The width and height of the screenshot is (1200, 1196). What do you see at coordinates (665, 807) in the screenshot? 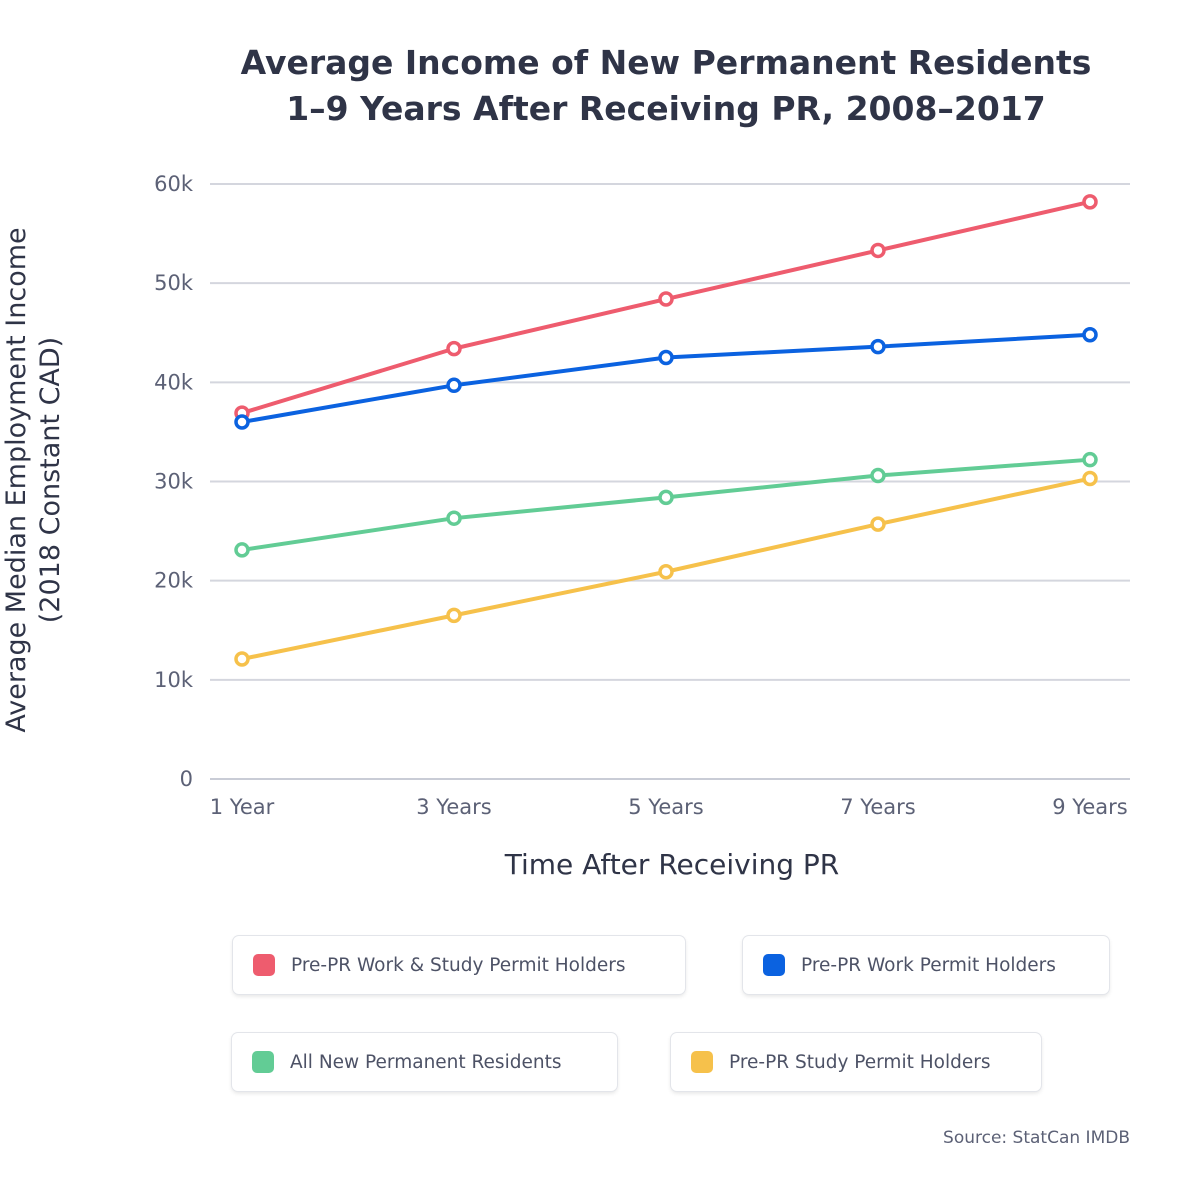
I see `x-tick-label-2: 5 Years` at bounding box center [665, 807].